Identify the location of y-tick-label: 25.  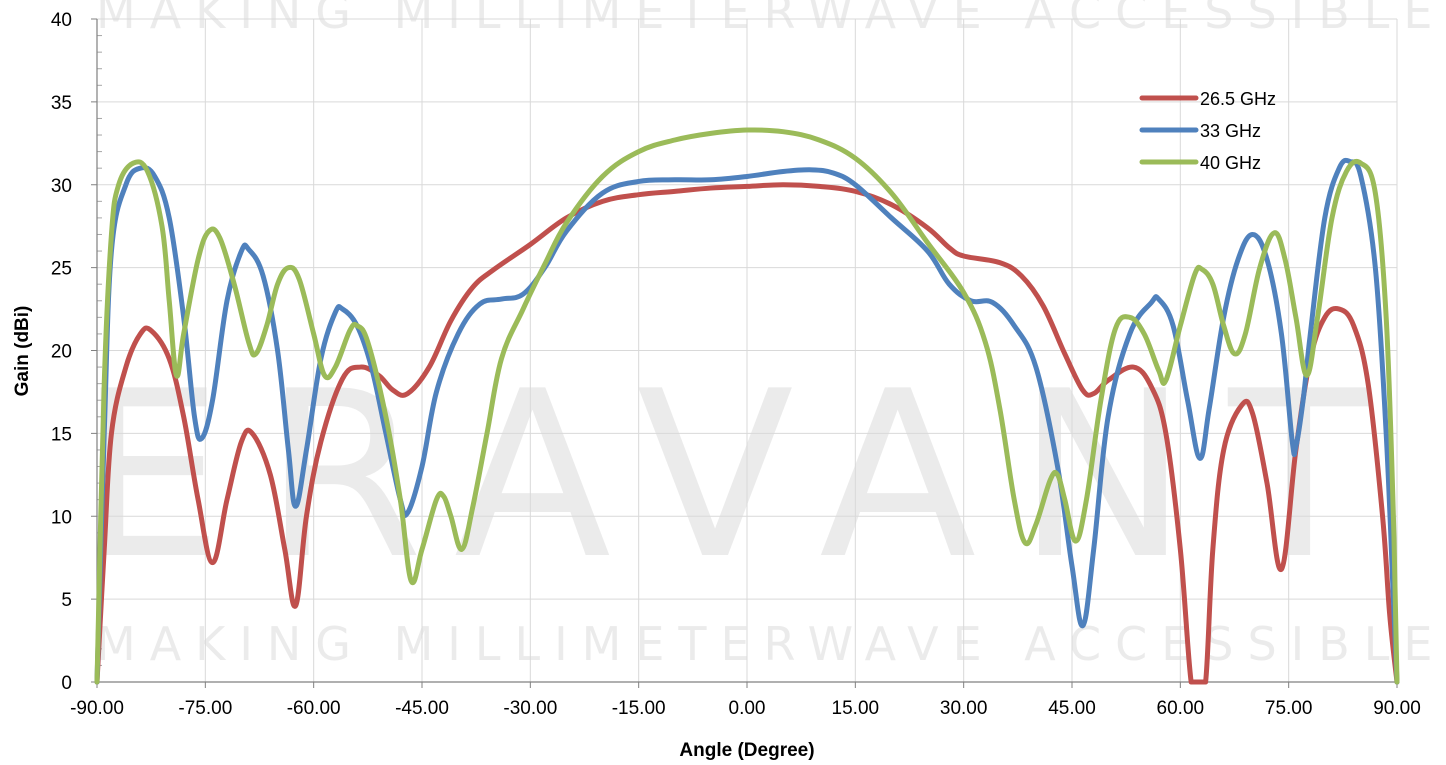
(61, 269).